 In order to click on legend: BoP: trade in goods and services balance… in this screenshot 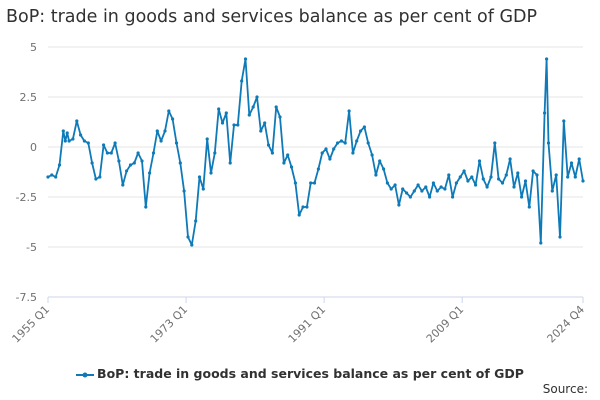, I will do `click(300, 373)`.